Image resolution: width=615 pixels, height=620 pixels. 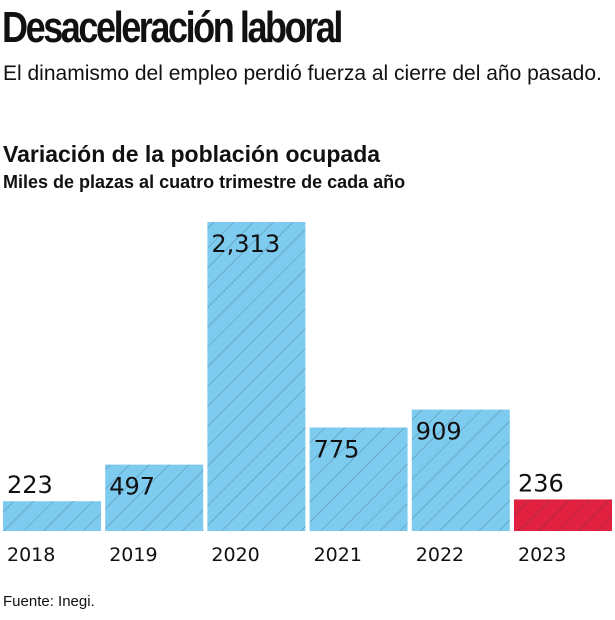 What do you see at coordinates (541, 483) in the screenshot?
I see `data-label: 236` at bounding box center [541, 483].